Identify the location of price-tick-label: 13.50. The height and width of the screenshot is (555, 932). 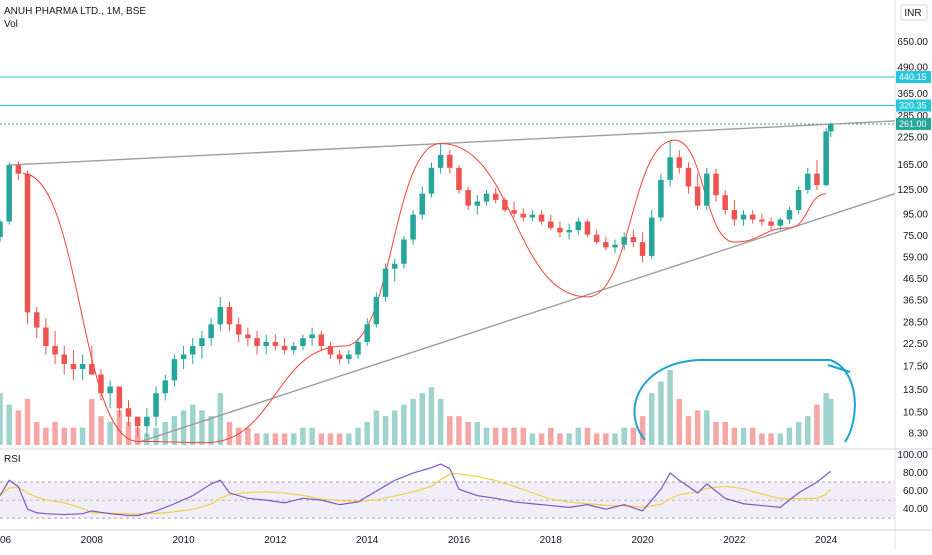
(915, 390).